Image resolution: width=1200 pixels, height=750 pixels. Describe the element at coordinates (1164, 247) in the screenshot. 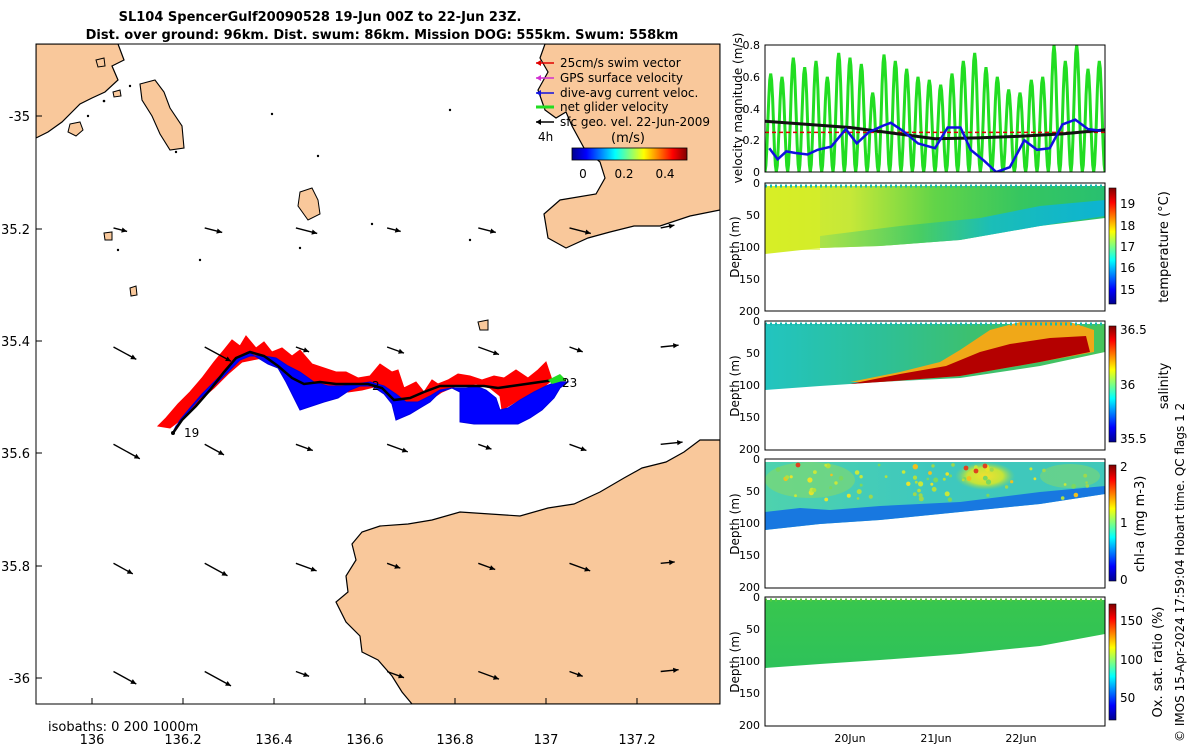

I see `temp-cblabel: temperature (°C)` at that location.